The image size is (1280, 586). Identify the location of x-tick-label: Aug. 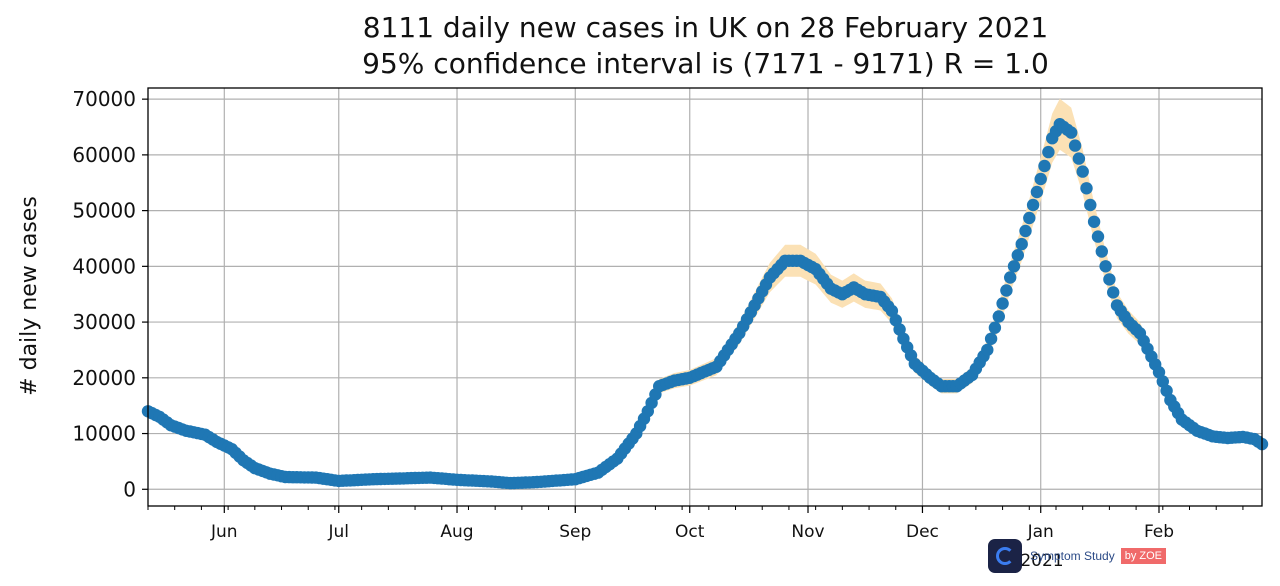
(456, 532).